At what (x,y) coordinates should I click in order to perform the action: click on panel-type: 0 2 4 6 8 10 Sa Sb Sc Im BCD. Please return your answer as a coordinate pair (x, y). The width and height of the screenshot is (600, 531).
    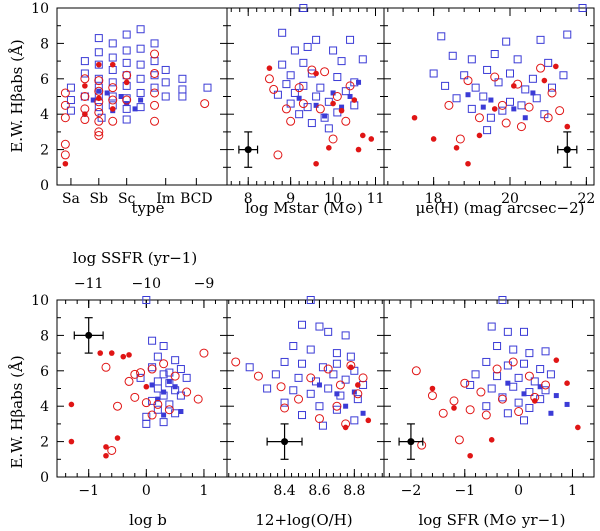
    Looking at the image, I should click on (129, 104).